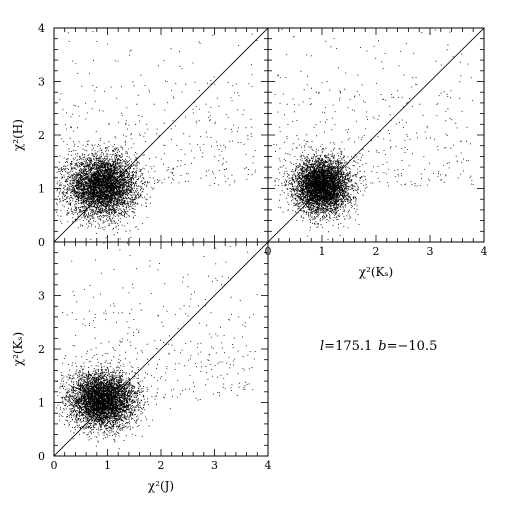  What do you see at coordinates (348, 346) in the screenshot?
I see `l-value: =175.1` at bounding box center [348, 346].